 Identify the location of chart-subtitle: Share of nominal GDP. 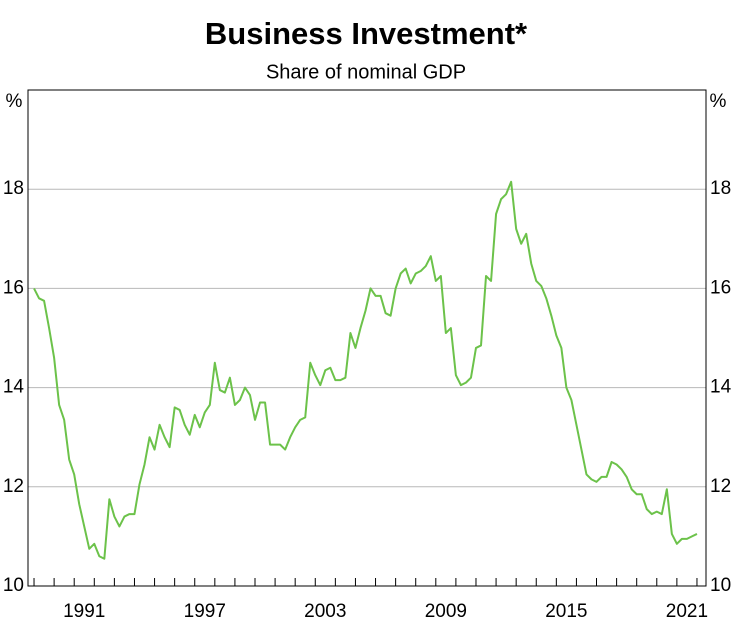
(366, 72).